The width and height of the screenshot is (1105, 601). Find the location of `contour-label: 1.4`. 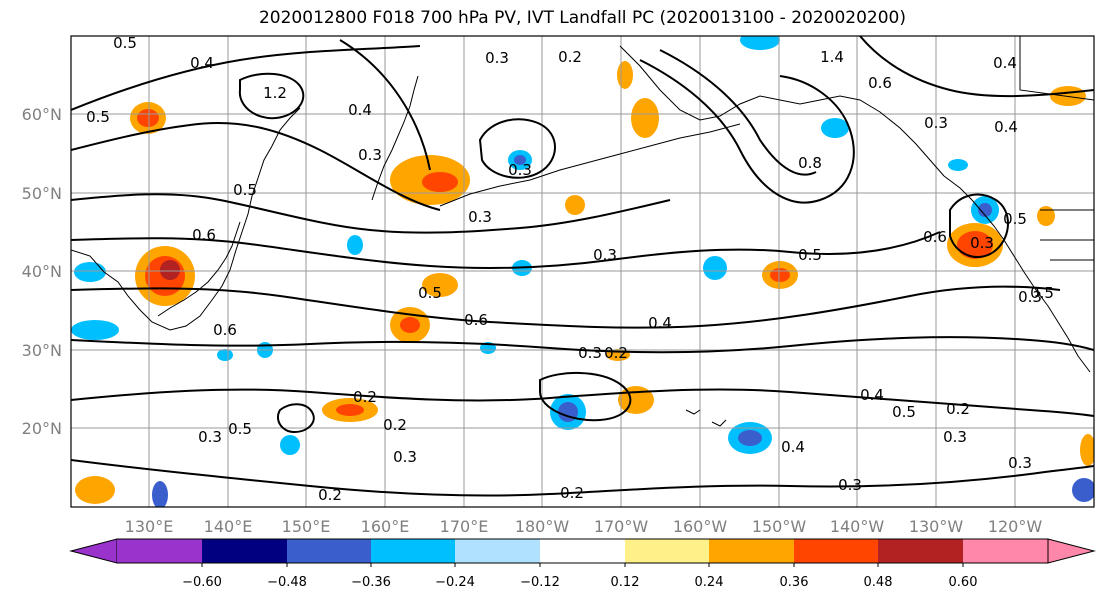

contour-label: 1.4 is located at coordinates (832, 57).